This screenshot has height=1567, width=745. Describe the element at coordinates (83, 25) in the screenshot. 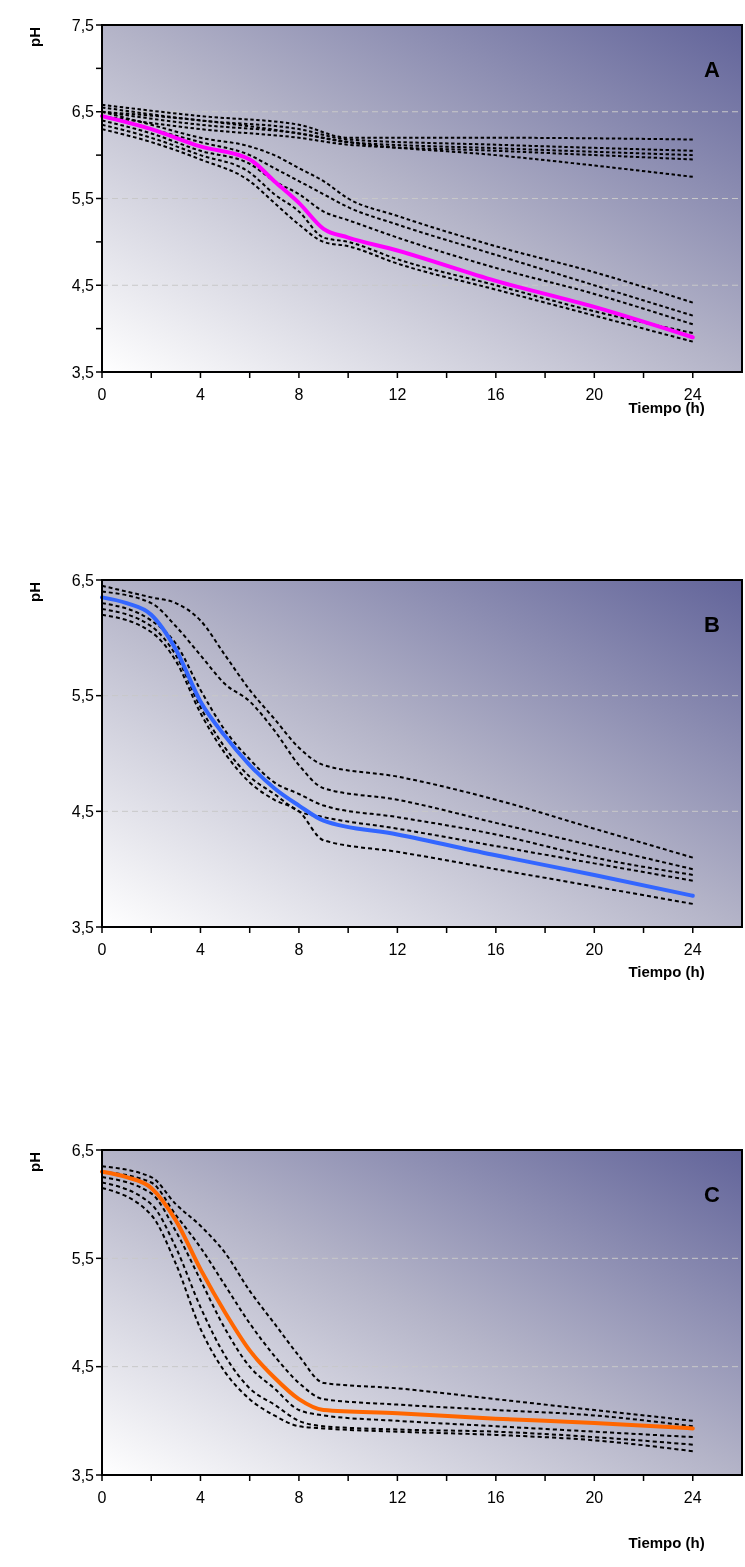

I see `y-tick-label: 7,5` at that location.